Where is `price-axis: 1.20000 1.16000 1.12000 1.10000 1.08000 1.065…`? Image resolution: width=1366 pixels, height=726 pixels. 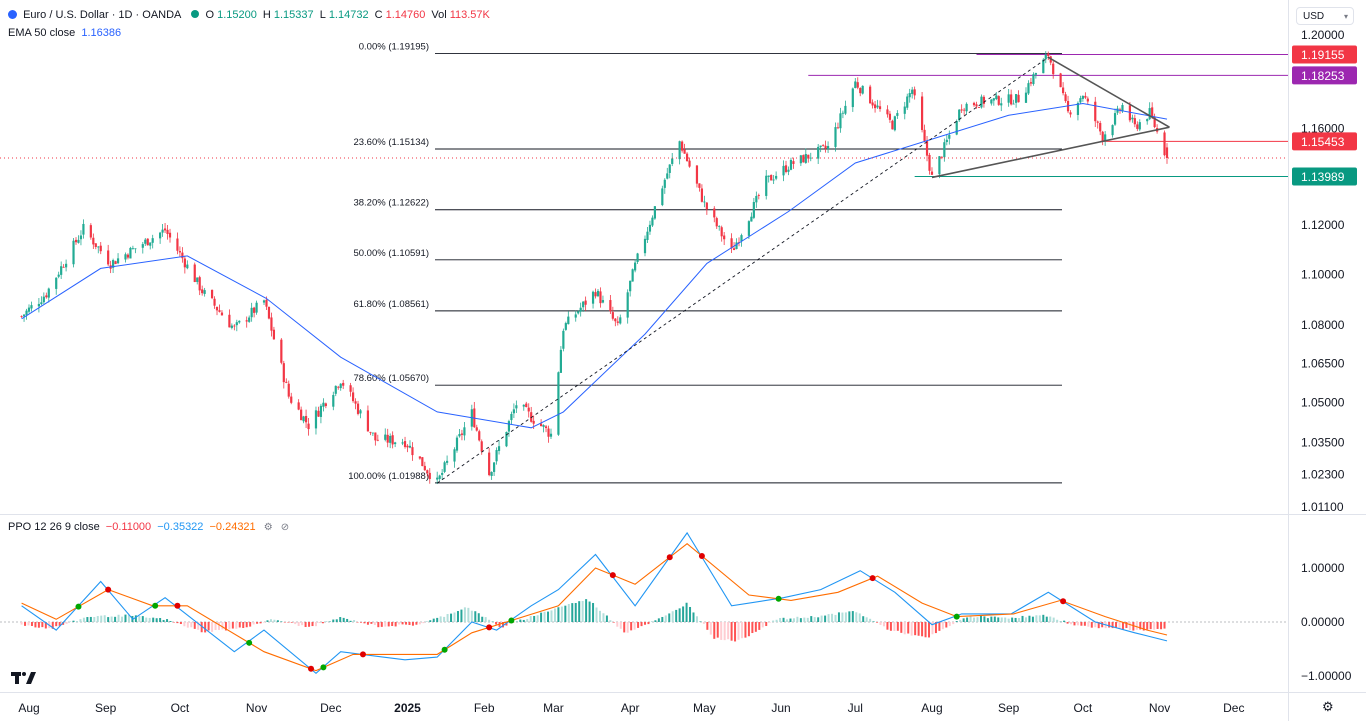
price-axis: 1.20000 1.16000 1.12000 1.10000 1.08000 1.065… is located at coordinates (1326, 355).